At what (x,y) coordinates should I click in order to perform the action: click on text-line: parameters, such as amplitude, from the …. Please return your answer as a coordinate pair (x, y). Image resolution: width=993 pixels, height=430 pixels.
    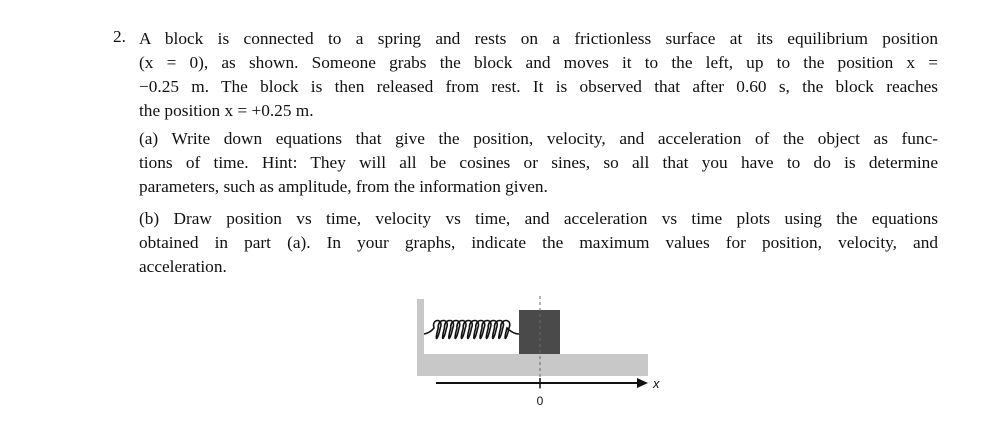
    Looking at the image, I should click on (343, 186).